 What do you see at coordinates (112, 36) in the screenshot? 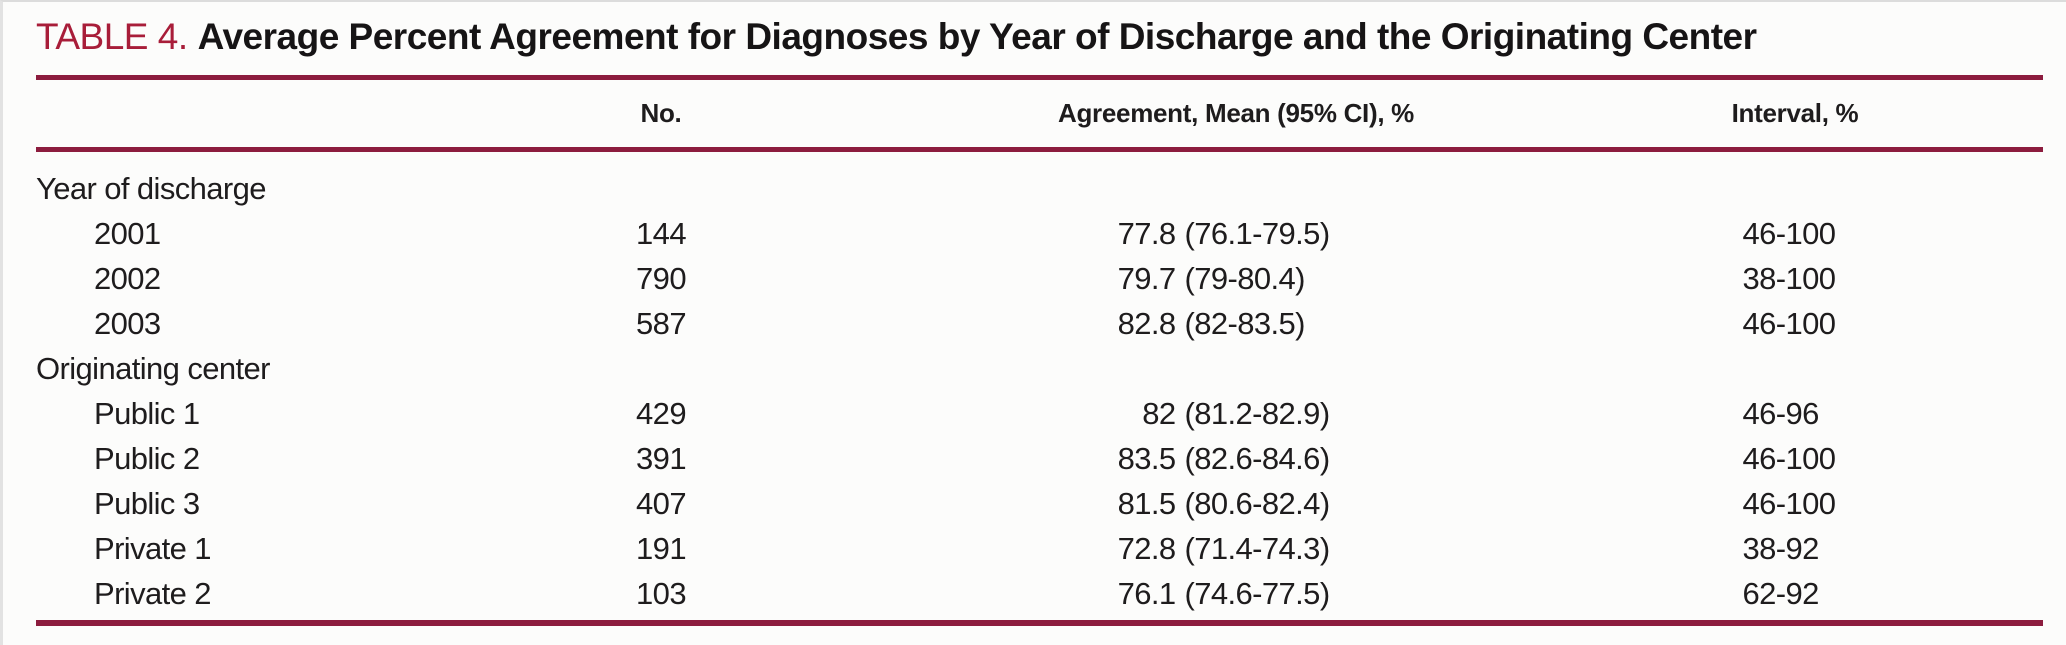
I see `table-number-label: TABLE 4.` at bounding box center [112, 36].